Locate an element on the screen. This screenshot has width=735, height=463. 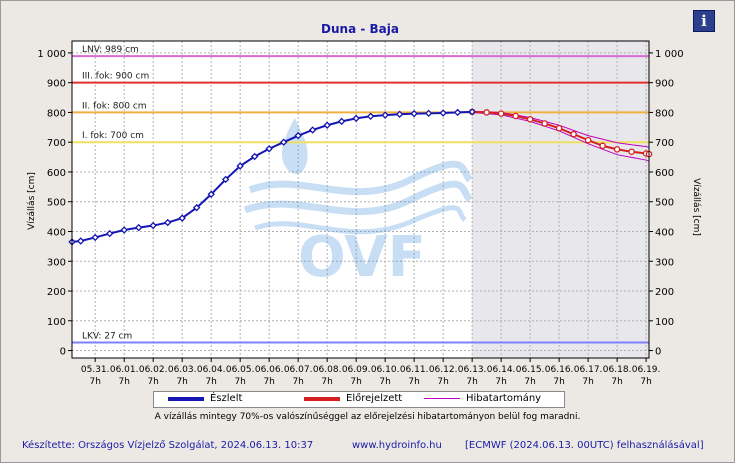
reference-line-label: LNV: 989 cm is located at coordinates (110, 50).